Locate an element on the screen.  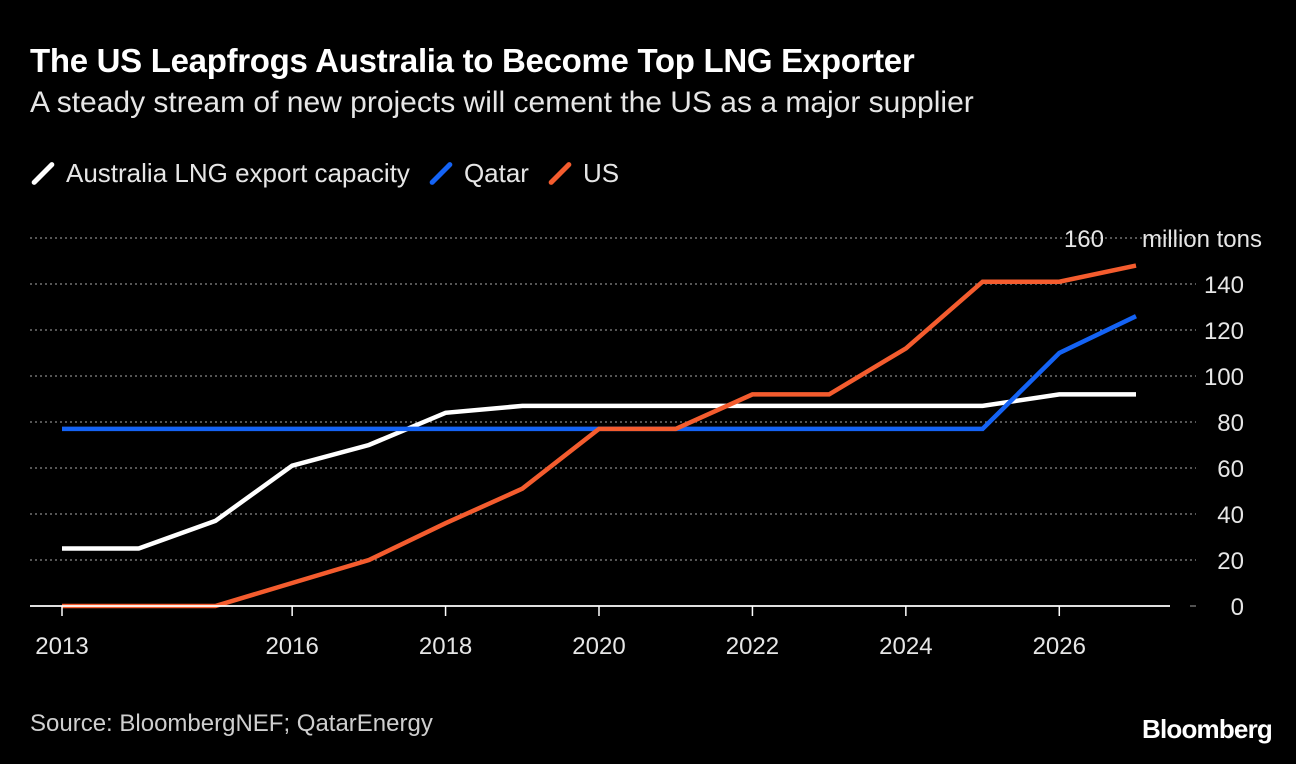
x-tick-label: 2013 is located at coordinates (61, 646).